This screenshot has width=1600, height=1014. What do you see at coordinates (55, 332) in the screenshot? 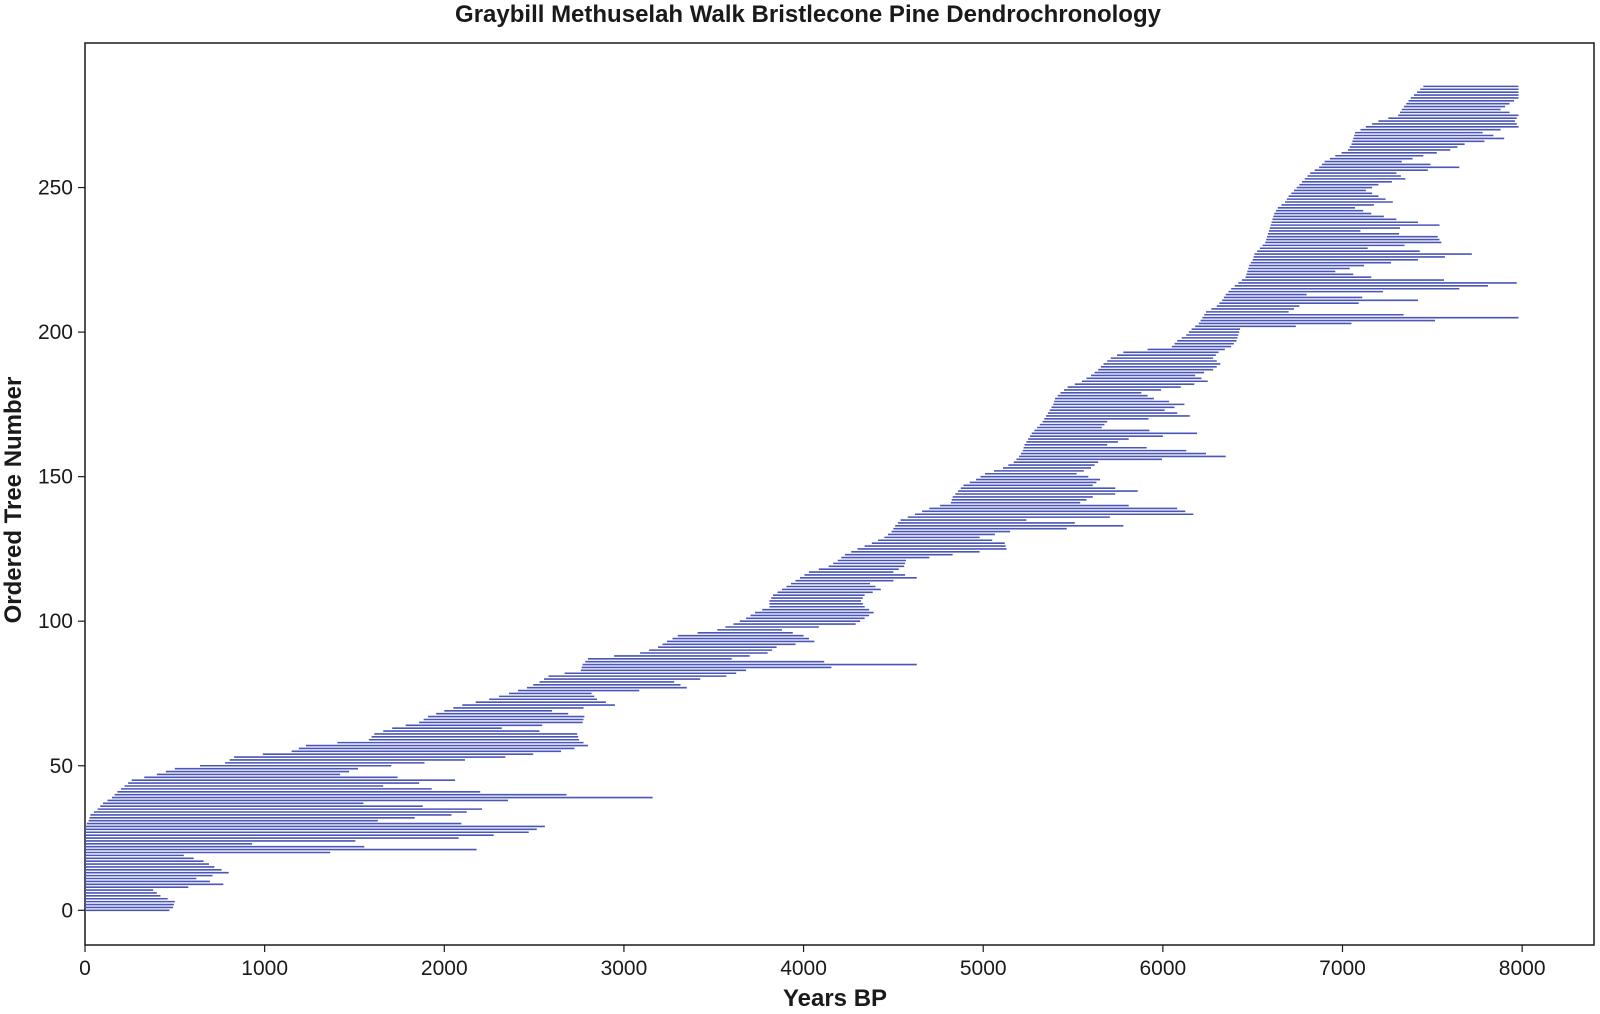
I see `y-tick-label: 200` at bounding box center [55, 332].